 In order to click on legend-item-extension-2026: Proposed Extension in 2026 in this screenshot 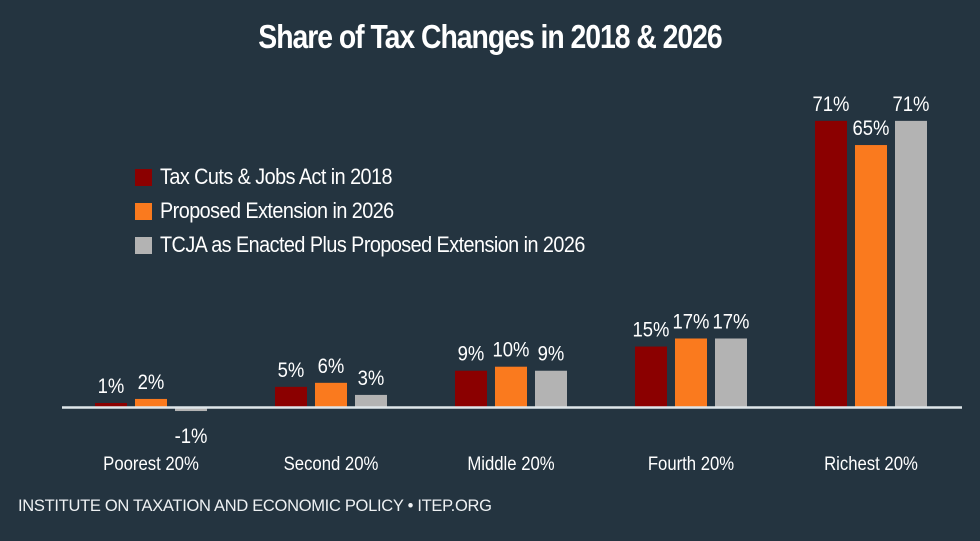, I will do `click(383, 211)`.